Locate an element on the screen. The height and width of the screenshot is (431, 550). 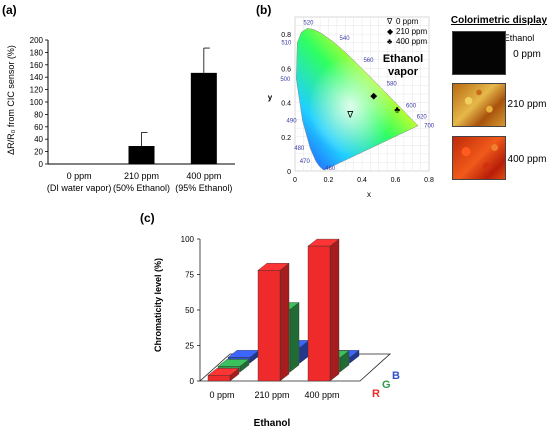
cie-legend-symbol: ∇ is located at coordinates (389, 21).